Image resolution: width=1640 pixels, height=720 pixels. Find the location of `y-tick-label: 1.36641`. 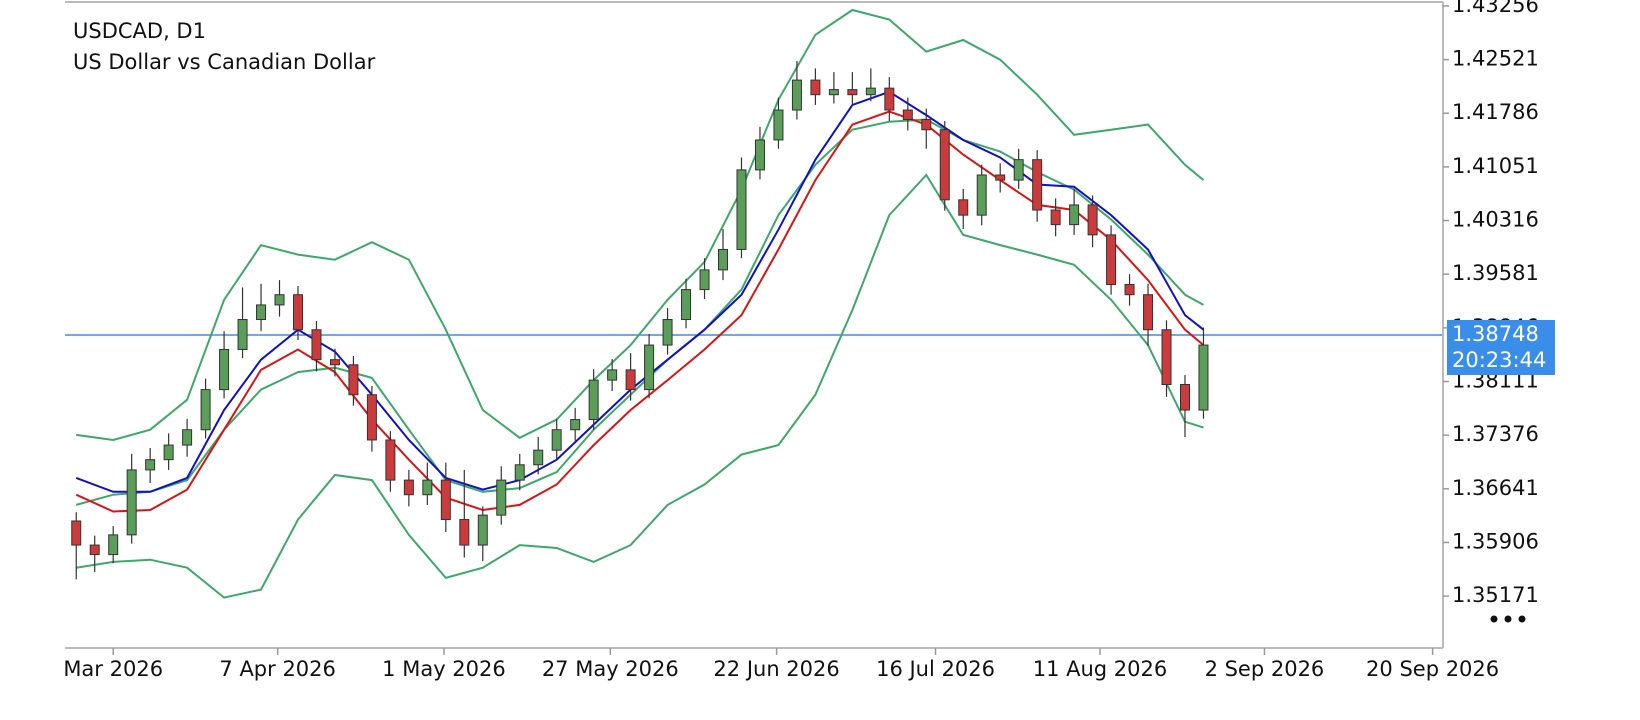

y-tick-label: 1.36641 is located at coordinates (1495, 488).